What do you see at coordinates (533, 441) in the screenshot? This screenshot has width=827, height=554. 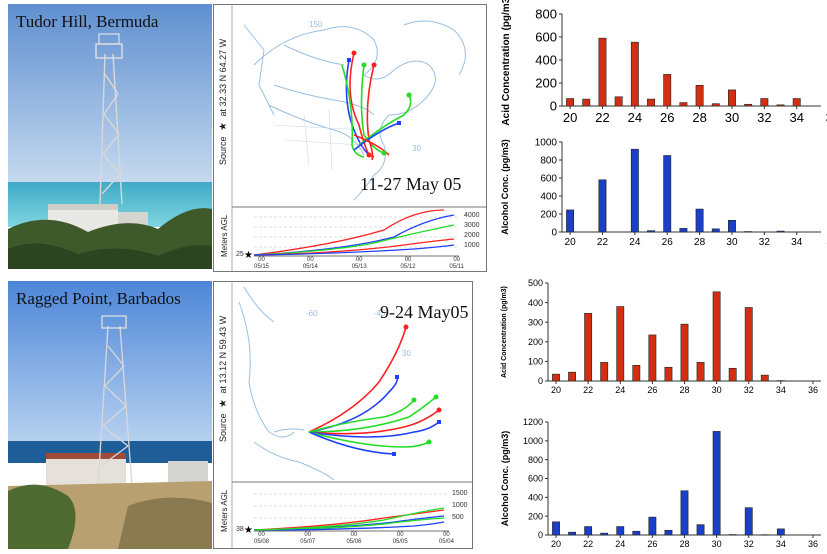 I see `y-tick-label: 1000` at bounding box center [533, 441].